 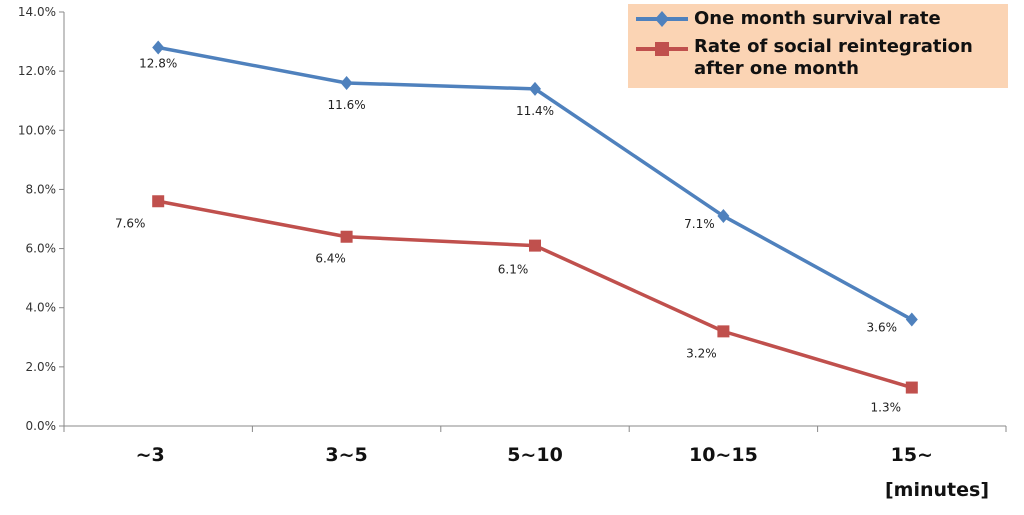 I want to click on legend-label-survival: One month survival rate, so click(x=817, y=18).